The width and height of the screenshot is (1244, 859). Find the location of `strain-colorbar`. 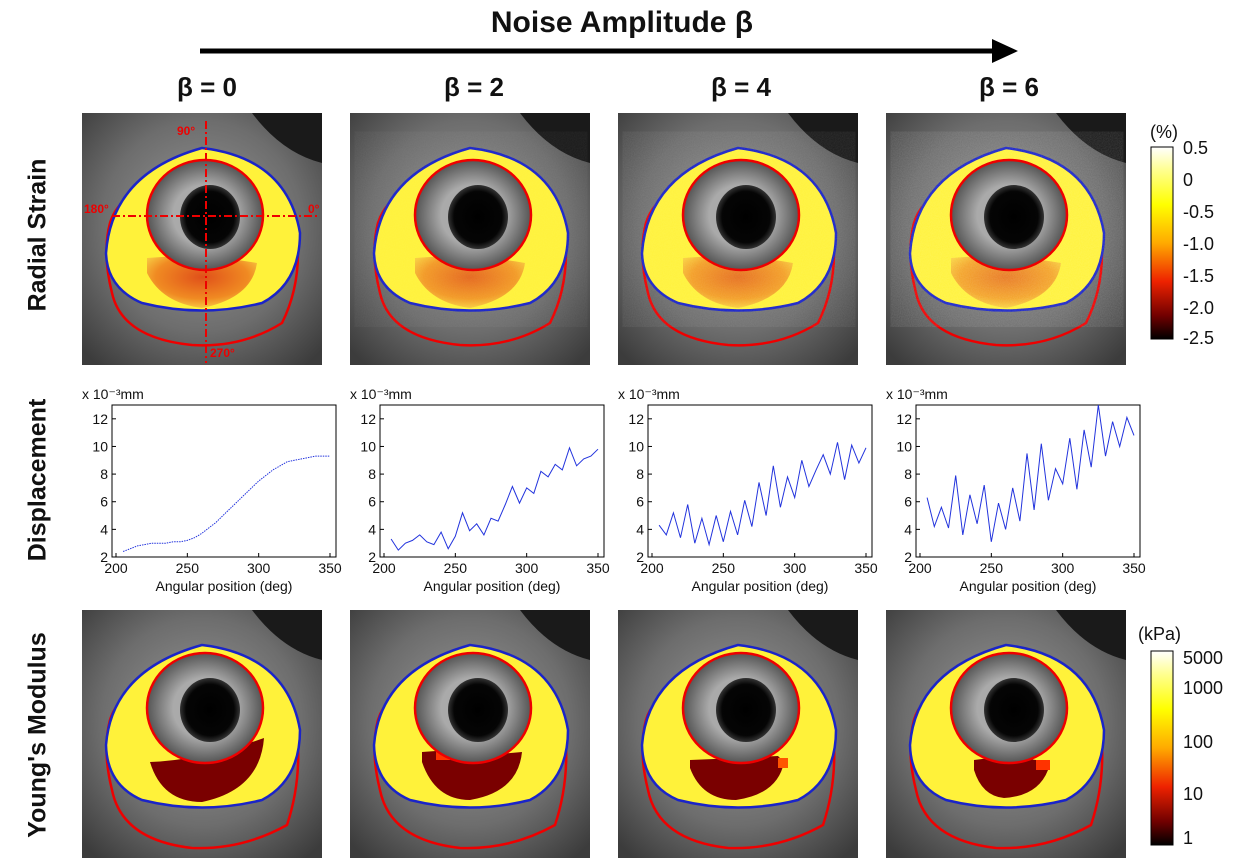

strain-colorbar is located at coordinates (1162, 243).